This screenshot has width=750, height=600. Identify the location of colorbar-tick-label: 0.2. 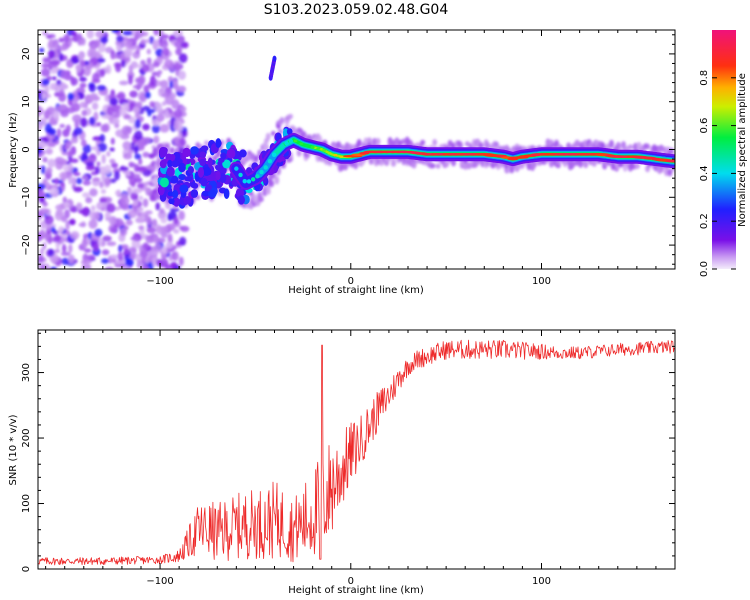
(704, 221).